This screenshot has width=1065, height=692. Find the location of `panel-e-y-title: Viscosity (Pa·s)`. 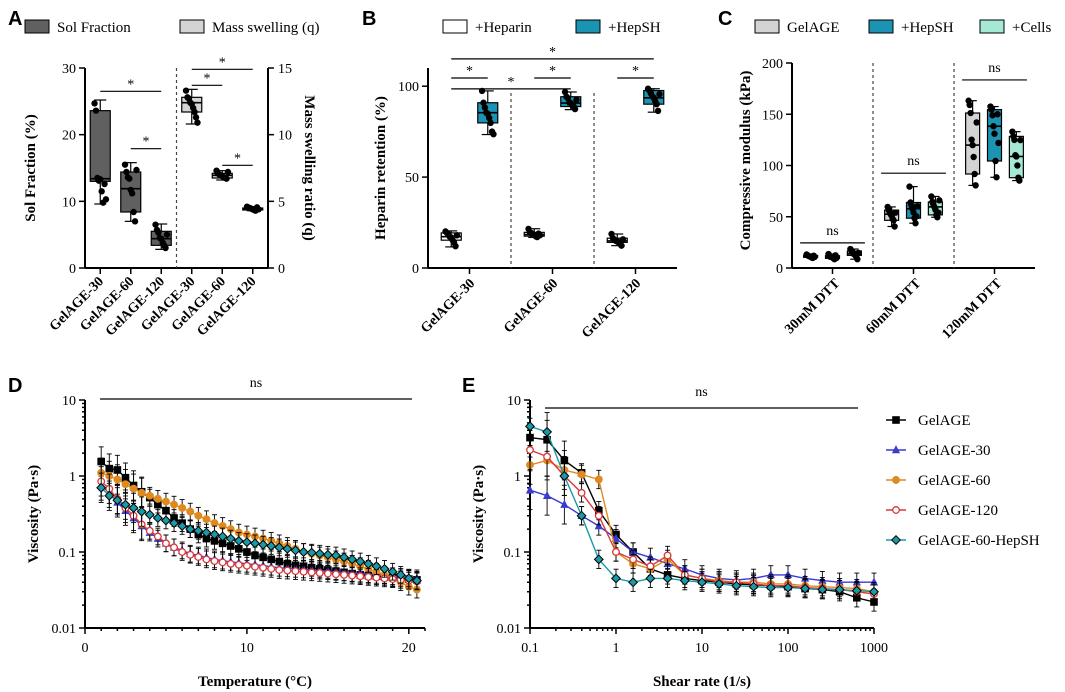

panel-e-y-title: Viscosity (Pa·s) is located at coordinates (479, 514).